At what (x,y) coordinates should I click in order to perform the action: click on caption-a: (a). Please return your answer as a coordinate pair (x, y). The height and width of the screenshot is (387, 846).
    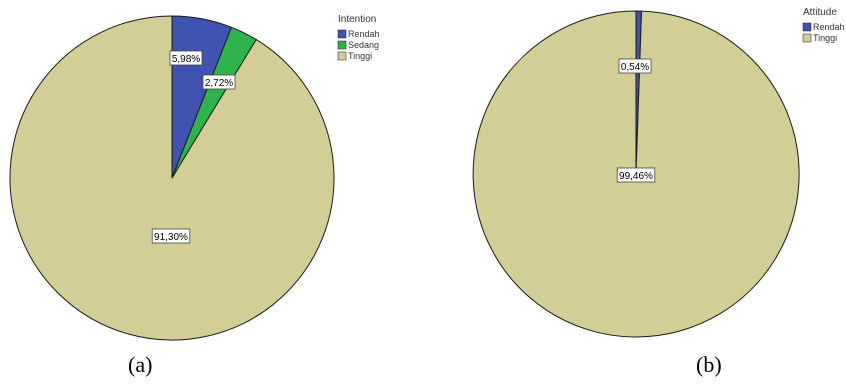
    Looking at the image, I should click on (140, 364).